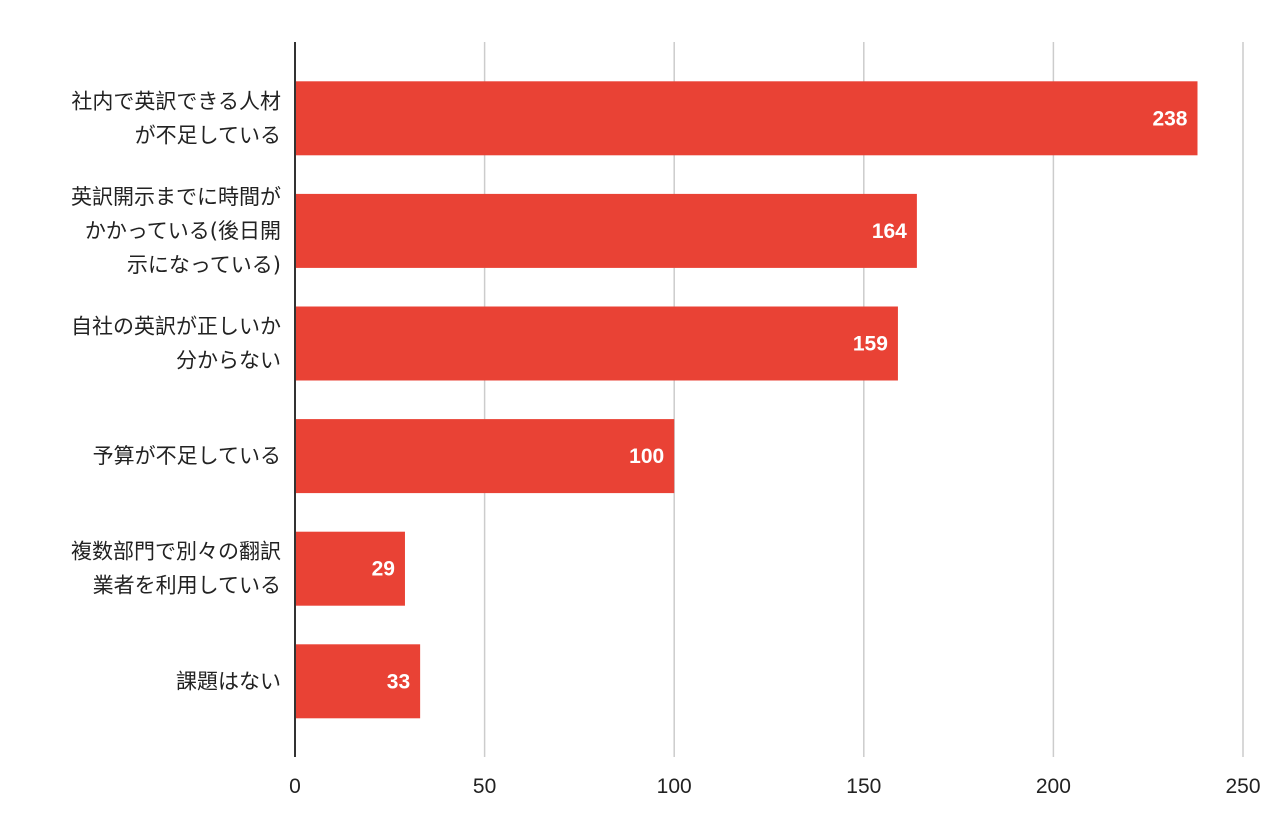  I want to click on category-label-1-line-0: 英訳開示までに時間が, so click(176, 197).